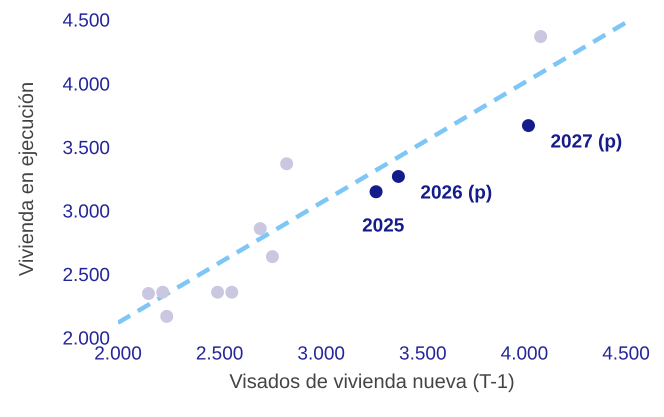  What do you see at coordinates (626, 353) in the screenshot?
I see `x-tick-label: 4.500` at bounding box center [626, 353].